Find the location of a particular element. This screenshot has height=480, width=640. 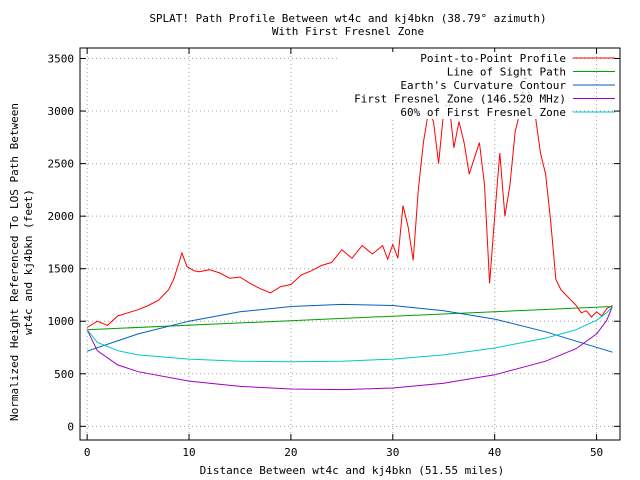

legend-label: 60% of First Fresnel Zone is located at coordinates (483, 112).